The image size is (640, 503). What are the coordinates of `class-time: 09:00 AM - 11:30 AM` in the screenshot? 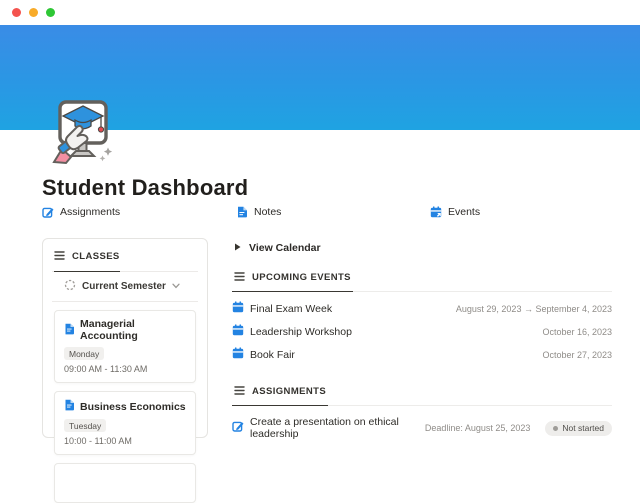 It's located at (106, 369).